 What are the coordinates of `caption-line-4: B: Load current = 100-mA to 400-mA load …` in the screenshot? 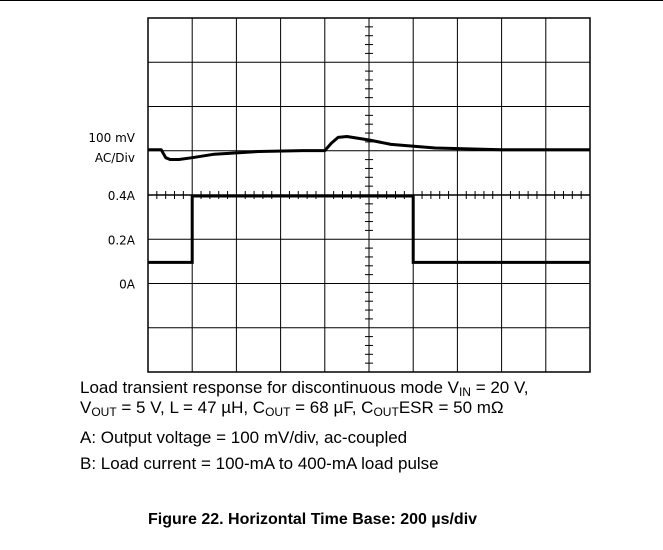 It's located at (259, 463).